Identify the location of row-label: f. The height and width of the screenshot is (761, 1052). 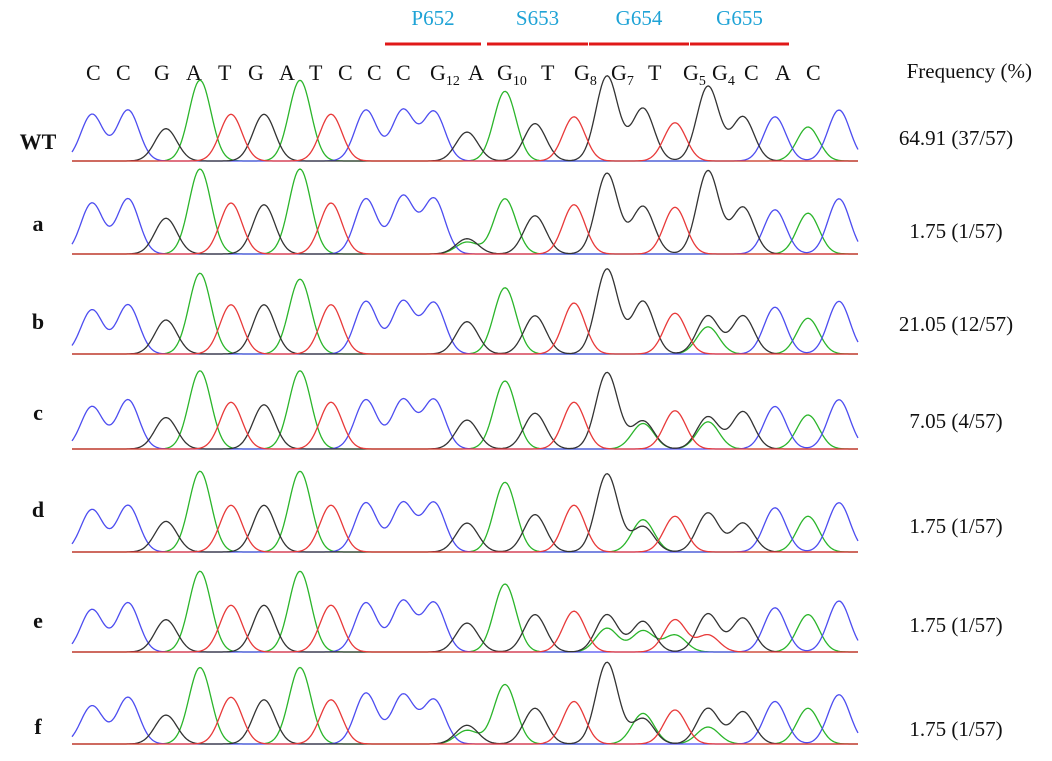
(38, 726).